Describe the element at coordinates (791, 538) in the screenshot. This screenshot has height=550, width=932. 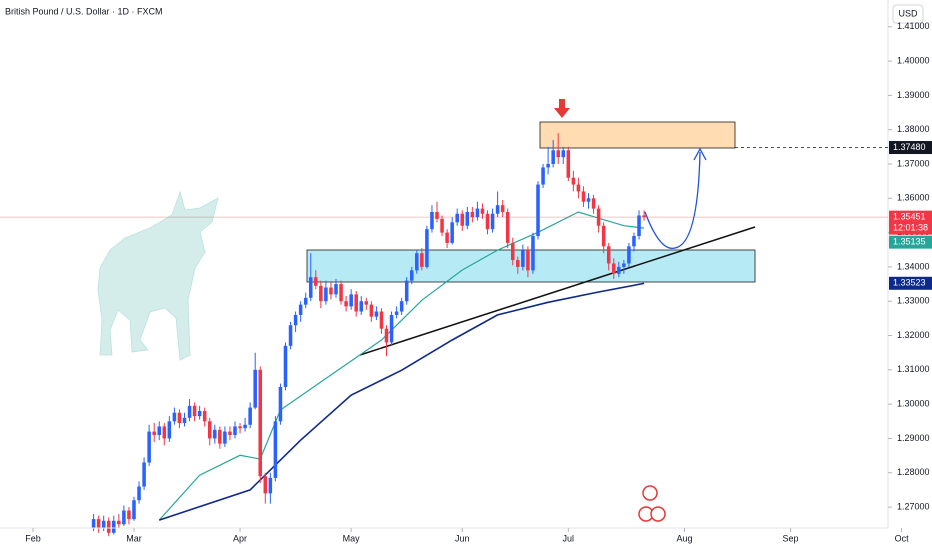
I see `x-tick-label: Sep` at that location.